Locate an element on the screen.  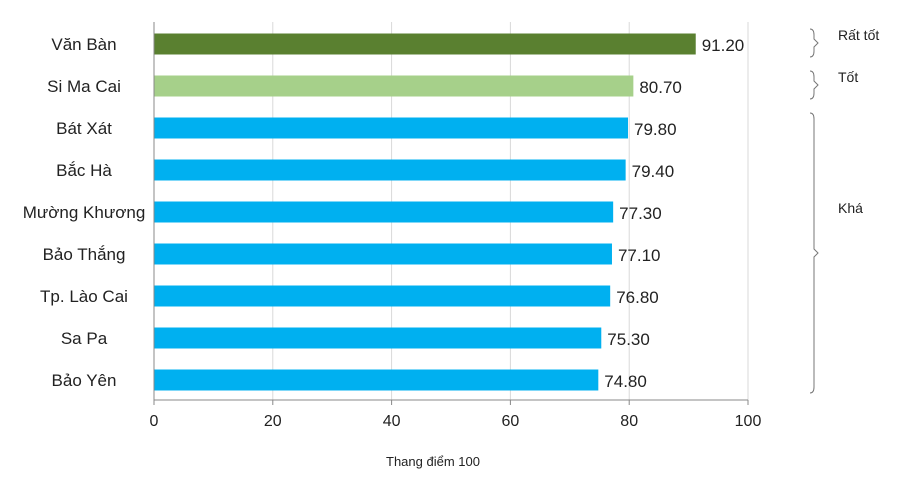
x-tick-label-80: 80 is located at coordinates (629, 421).